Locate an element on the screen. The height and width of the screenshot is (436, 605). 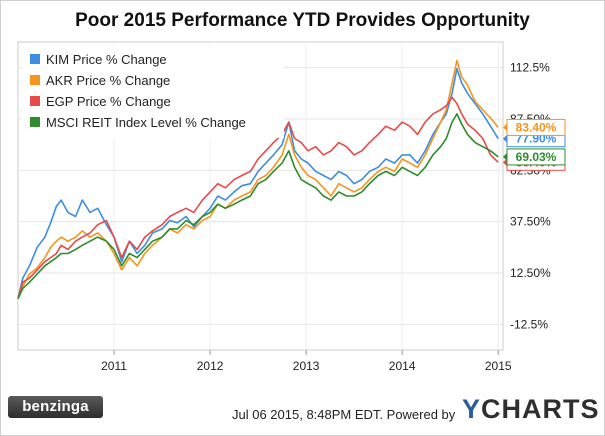
x-tick-label: 2012 is located at coordinates (210, 366).